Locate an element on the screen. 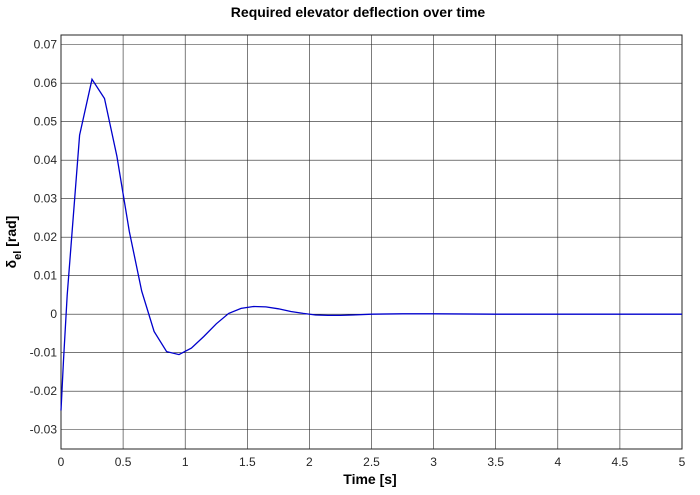 The image size is (700, 495). x-tick-label: 4 is located at coordinates (557, 462).